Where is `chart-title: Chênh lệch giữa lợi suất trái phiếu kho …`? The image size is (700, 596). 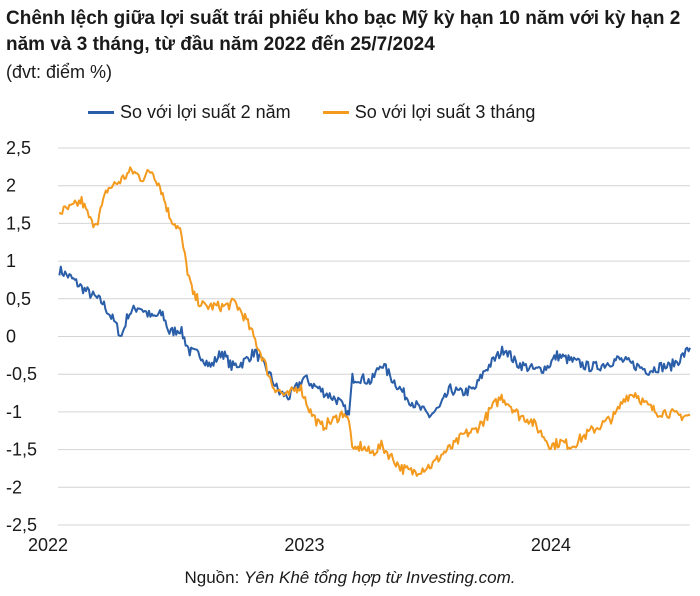
chart-title: Chênh lệch giữa lợi suất trái phiếu kho … is located at coordinates (343, 31).